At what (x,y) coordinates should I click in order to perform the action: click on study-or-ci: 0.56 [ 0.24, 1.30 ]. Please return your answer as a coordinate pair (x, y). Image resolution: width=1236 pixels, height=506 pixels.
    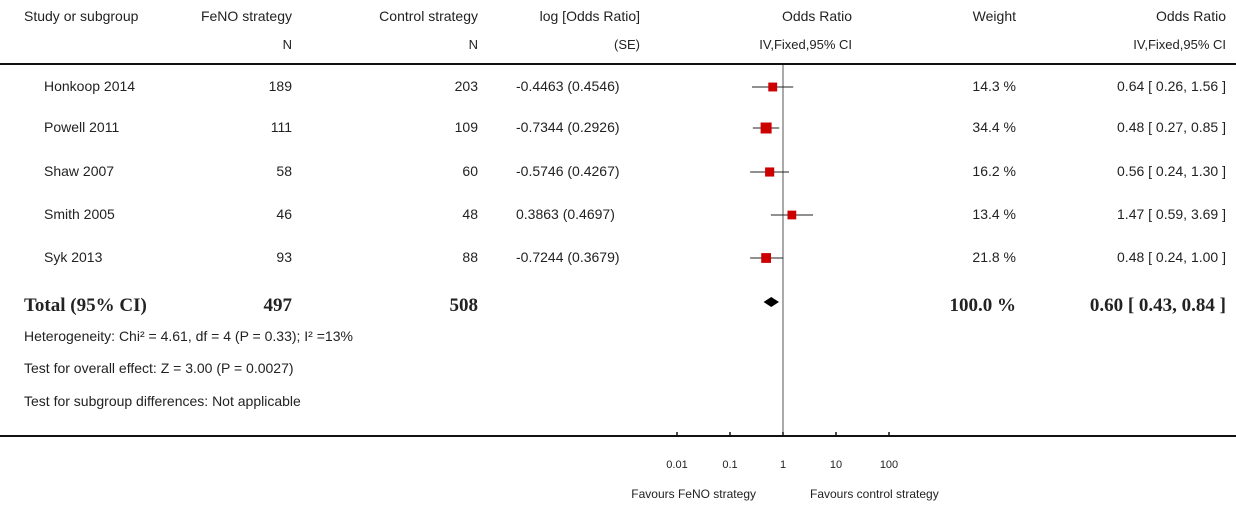
    Looking at the image, I should click on (1171, 171).